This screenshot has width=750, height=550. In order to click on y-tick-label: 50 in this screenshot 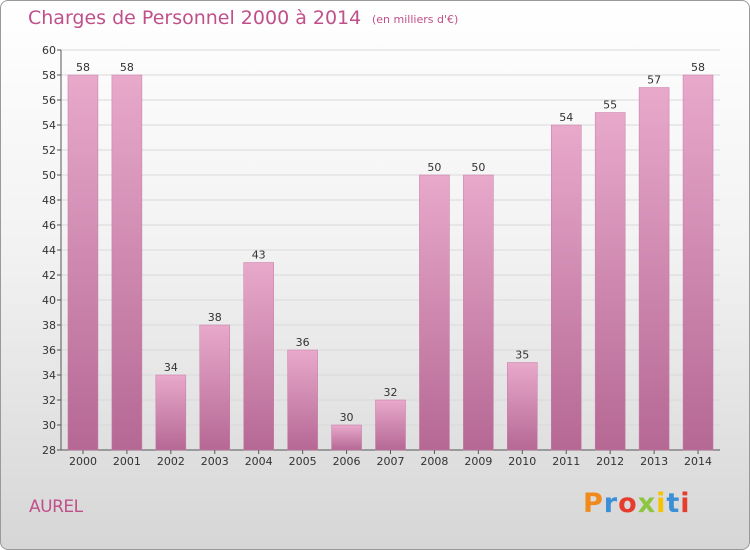, I will do `click(49, 175)`.